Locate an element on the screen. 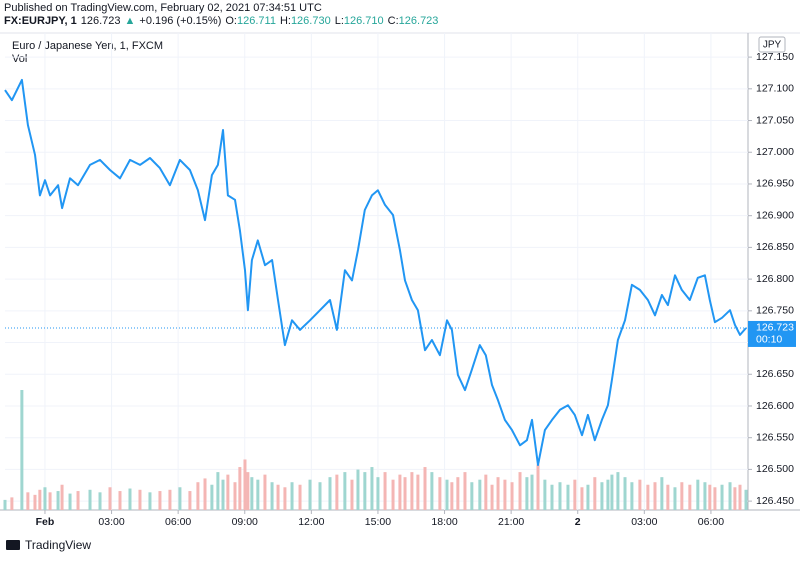 This screenshot has height=564, width=800. header-item: L: is located at coordinates (339, 21).